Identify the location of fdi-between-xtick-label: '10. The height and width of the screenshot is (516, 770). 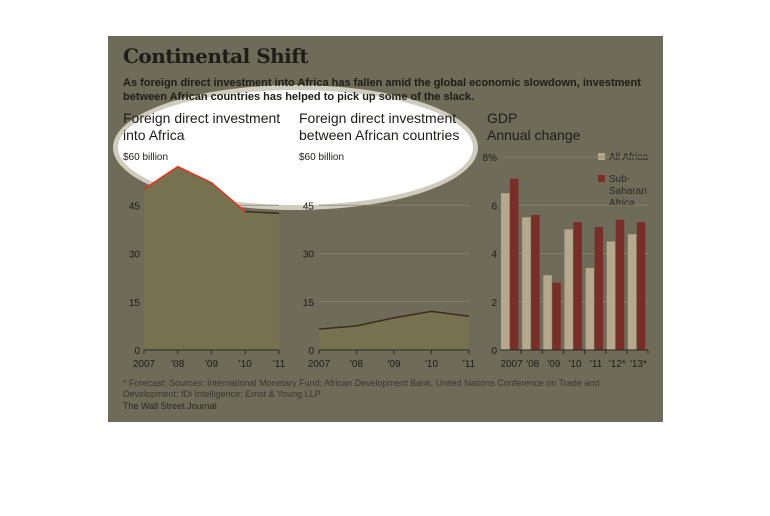
(431, 364).